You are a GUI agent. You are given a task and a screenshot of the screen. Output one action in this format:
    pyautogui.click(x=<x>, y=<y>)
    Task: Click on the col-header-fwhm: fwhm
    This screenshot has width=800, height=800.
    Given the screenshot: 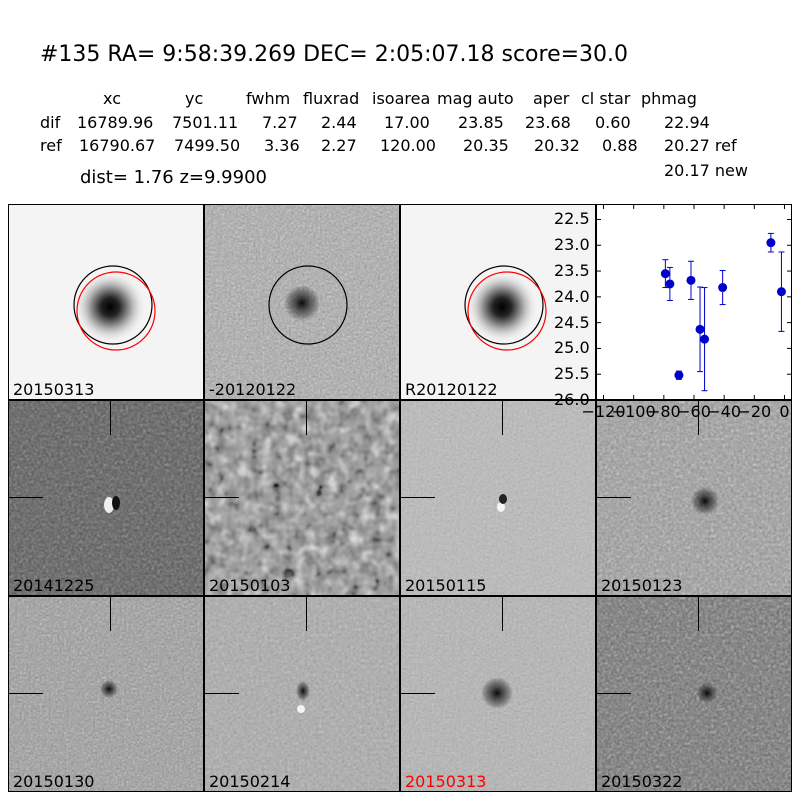 What is the action you would take?
    pyautogui.click(x=268, y=98)
    